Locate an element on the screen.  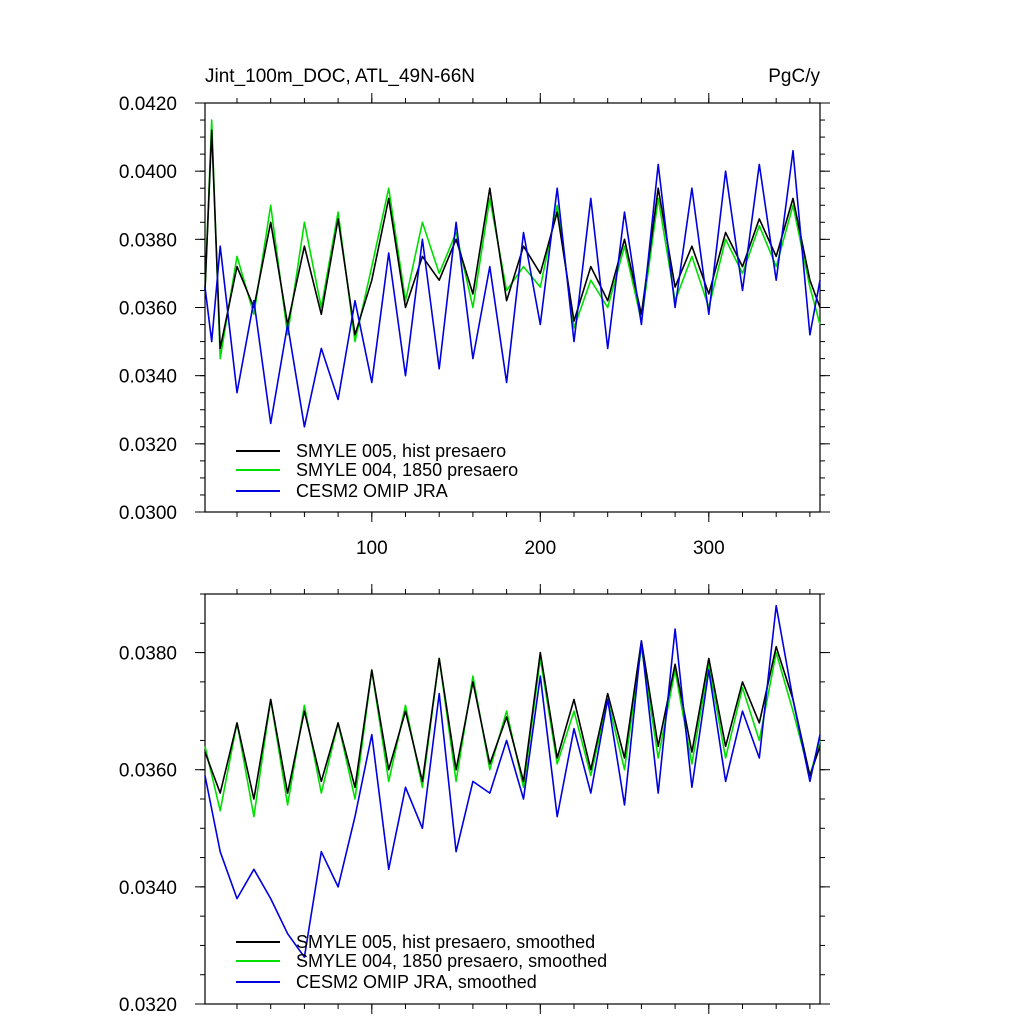
y-tick-label: 0.0420 is located at coordinates (148, 104).